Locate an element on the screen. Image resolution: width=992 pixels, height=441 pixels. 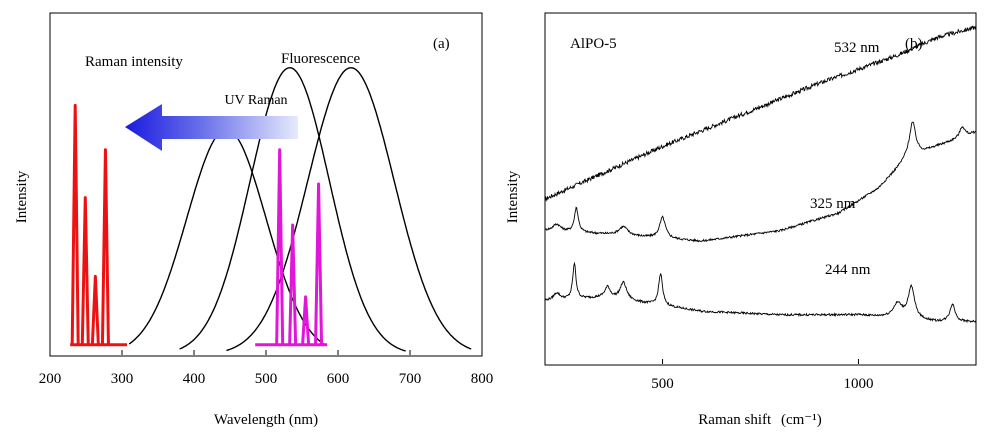
panel-b-y-label: Intensity is located at coordinates (513, 196).